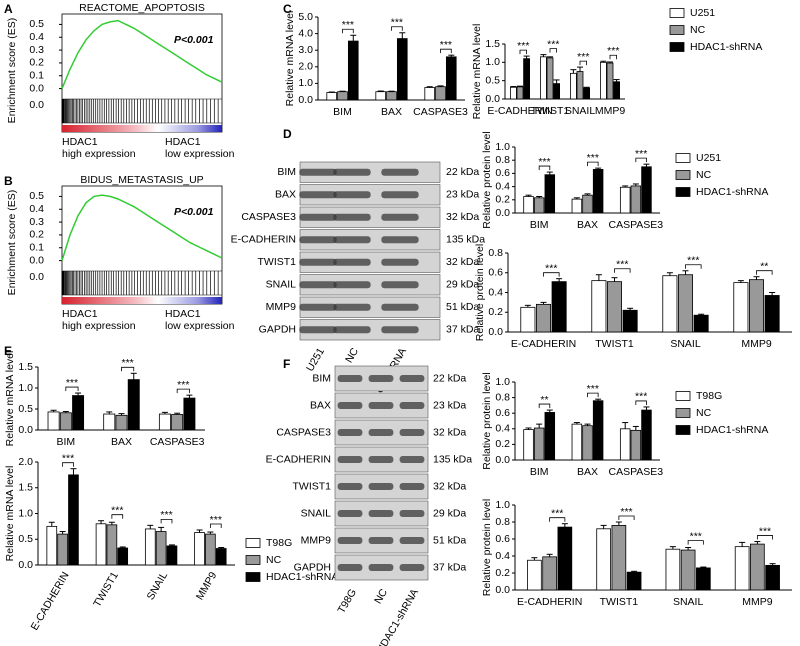  I want to click on rank-strip, so click(142, 300).